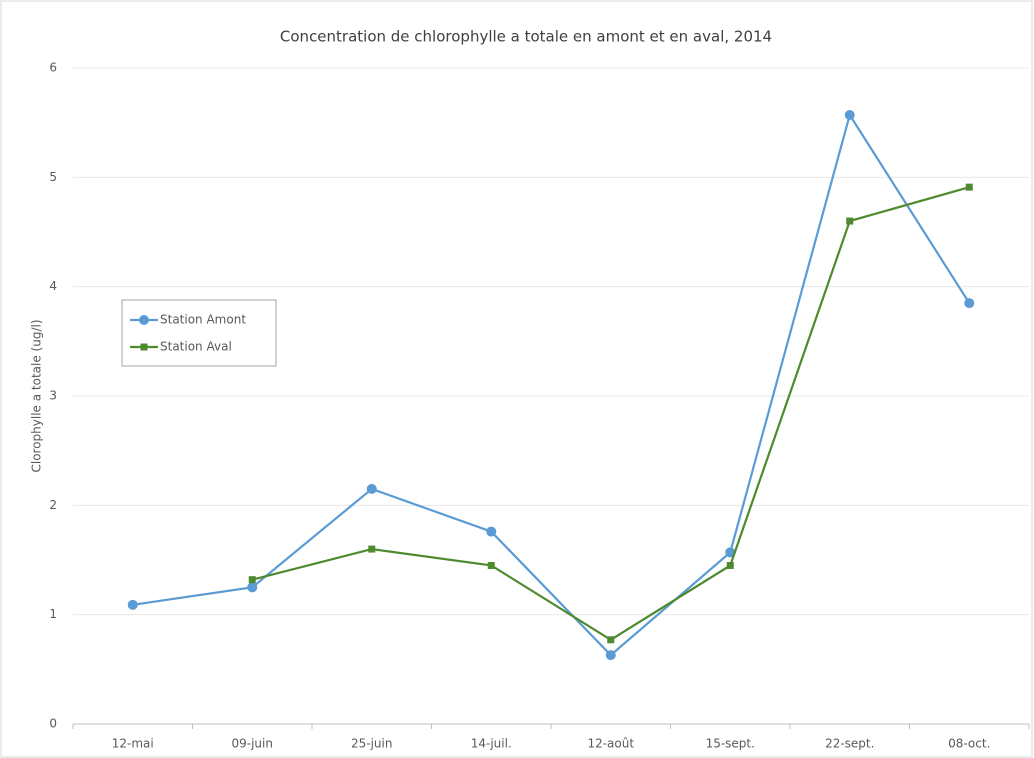  I want to click on y-axis-label: Clorophylle a totale (ug/l), so click(37, 395).